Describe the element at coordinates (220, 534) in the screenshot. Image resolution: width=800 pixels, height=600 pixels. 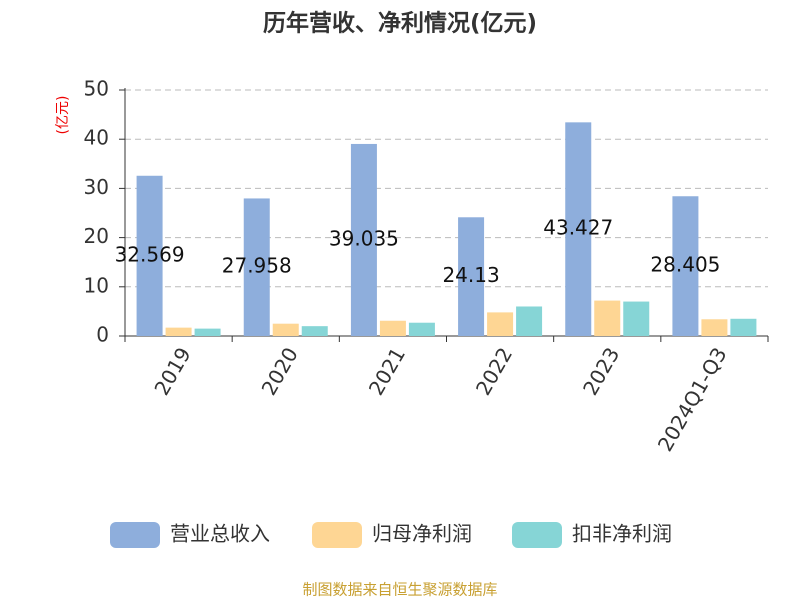
I see `legend-label: 营业总收入` at that location.